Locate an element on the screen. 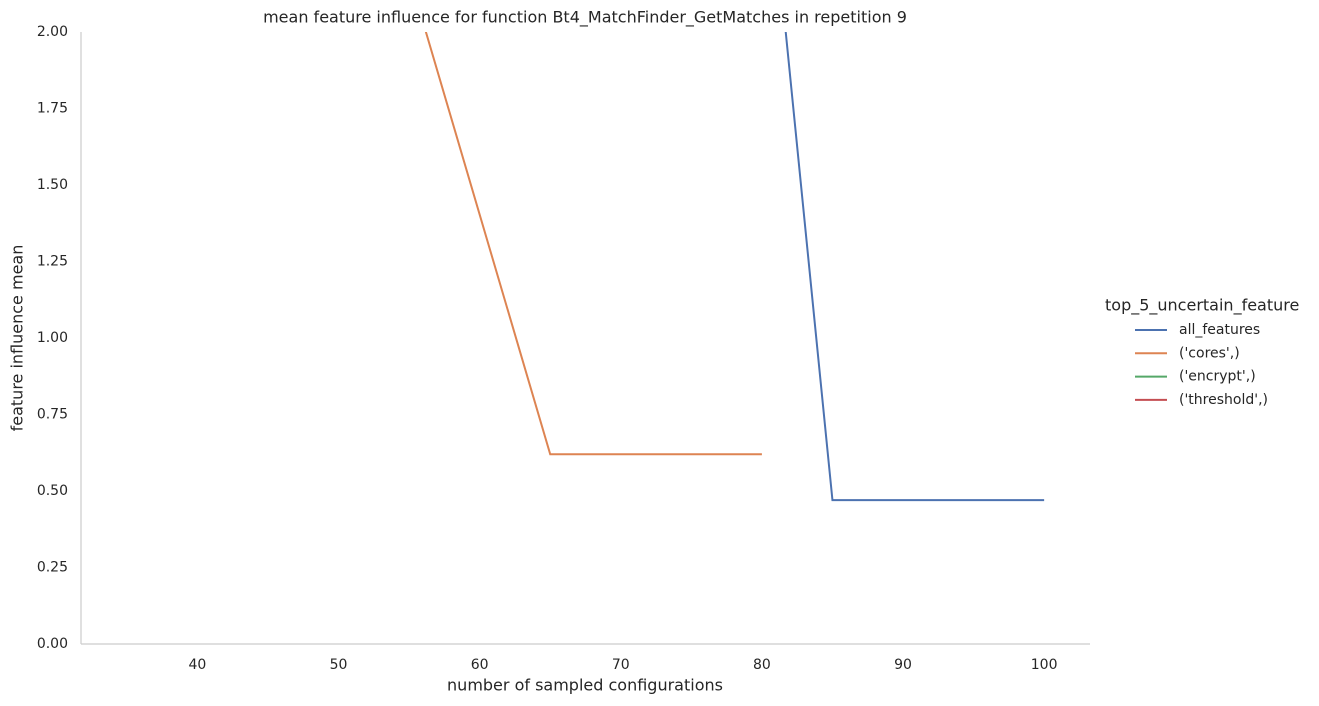  legend-label: ('cores',) is located at coordinates (1209, 353).